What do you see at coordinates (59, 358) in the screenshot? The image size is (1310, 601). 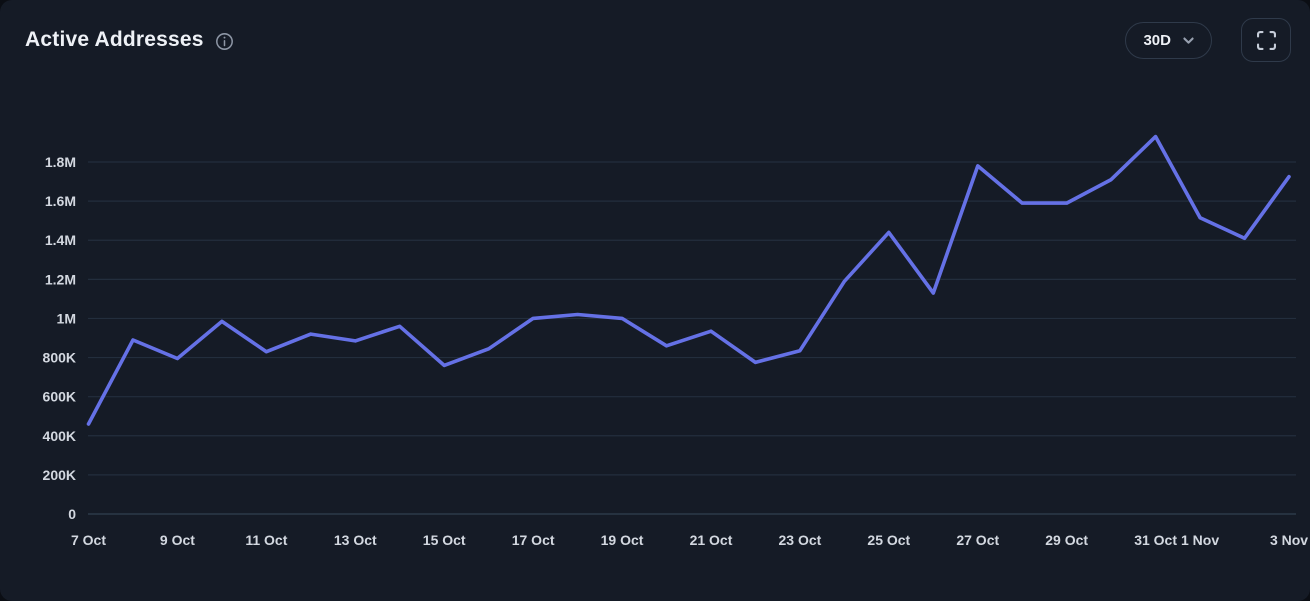 I see `y-tick-label: 800K` at bounding box center [59, 358].